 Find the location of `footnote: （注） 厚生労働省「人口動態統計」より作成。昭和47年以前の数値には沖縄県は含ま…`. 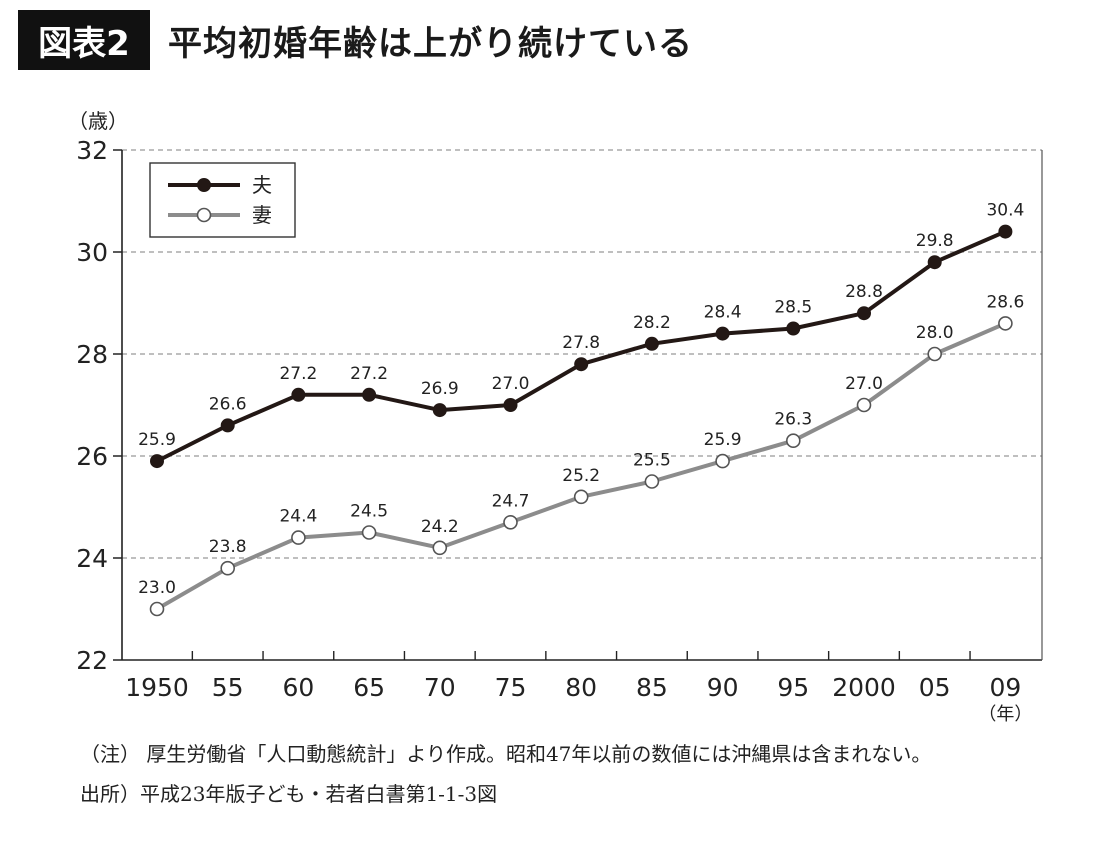

footnote: （注） 厚生労働省「人口動態統計」より作成。昭和47年以前の数値には沖縄県は含ま… is located at coordinates (506, 754).